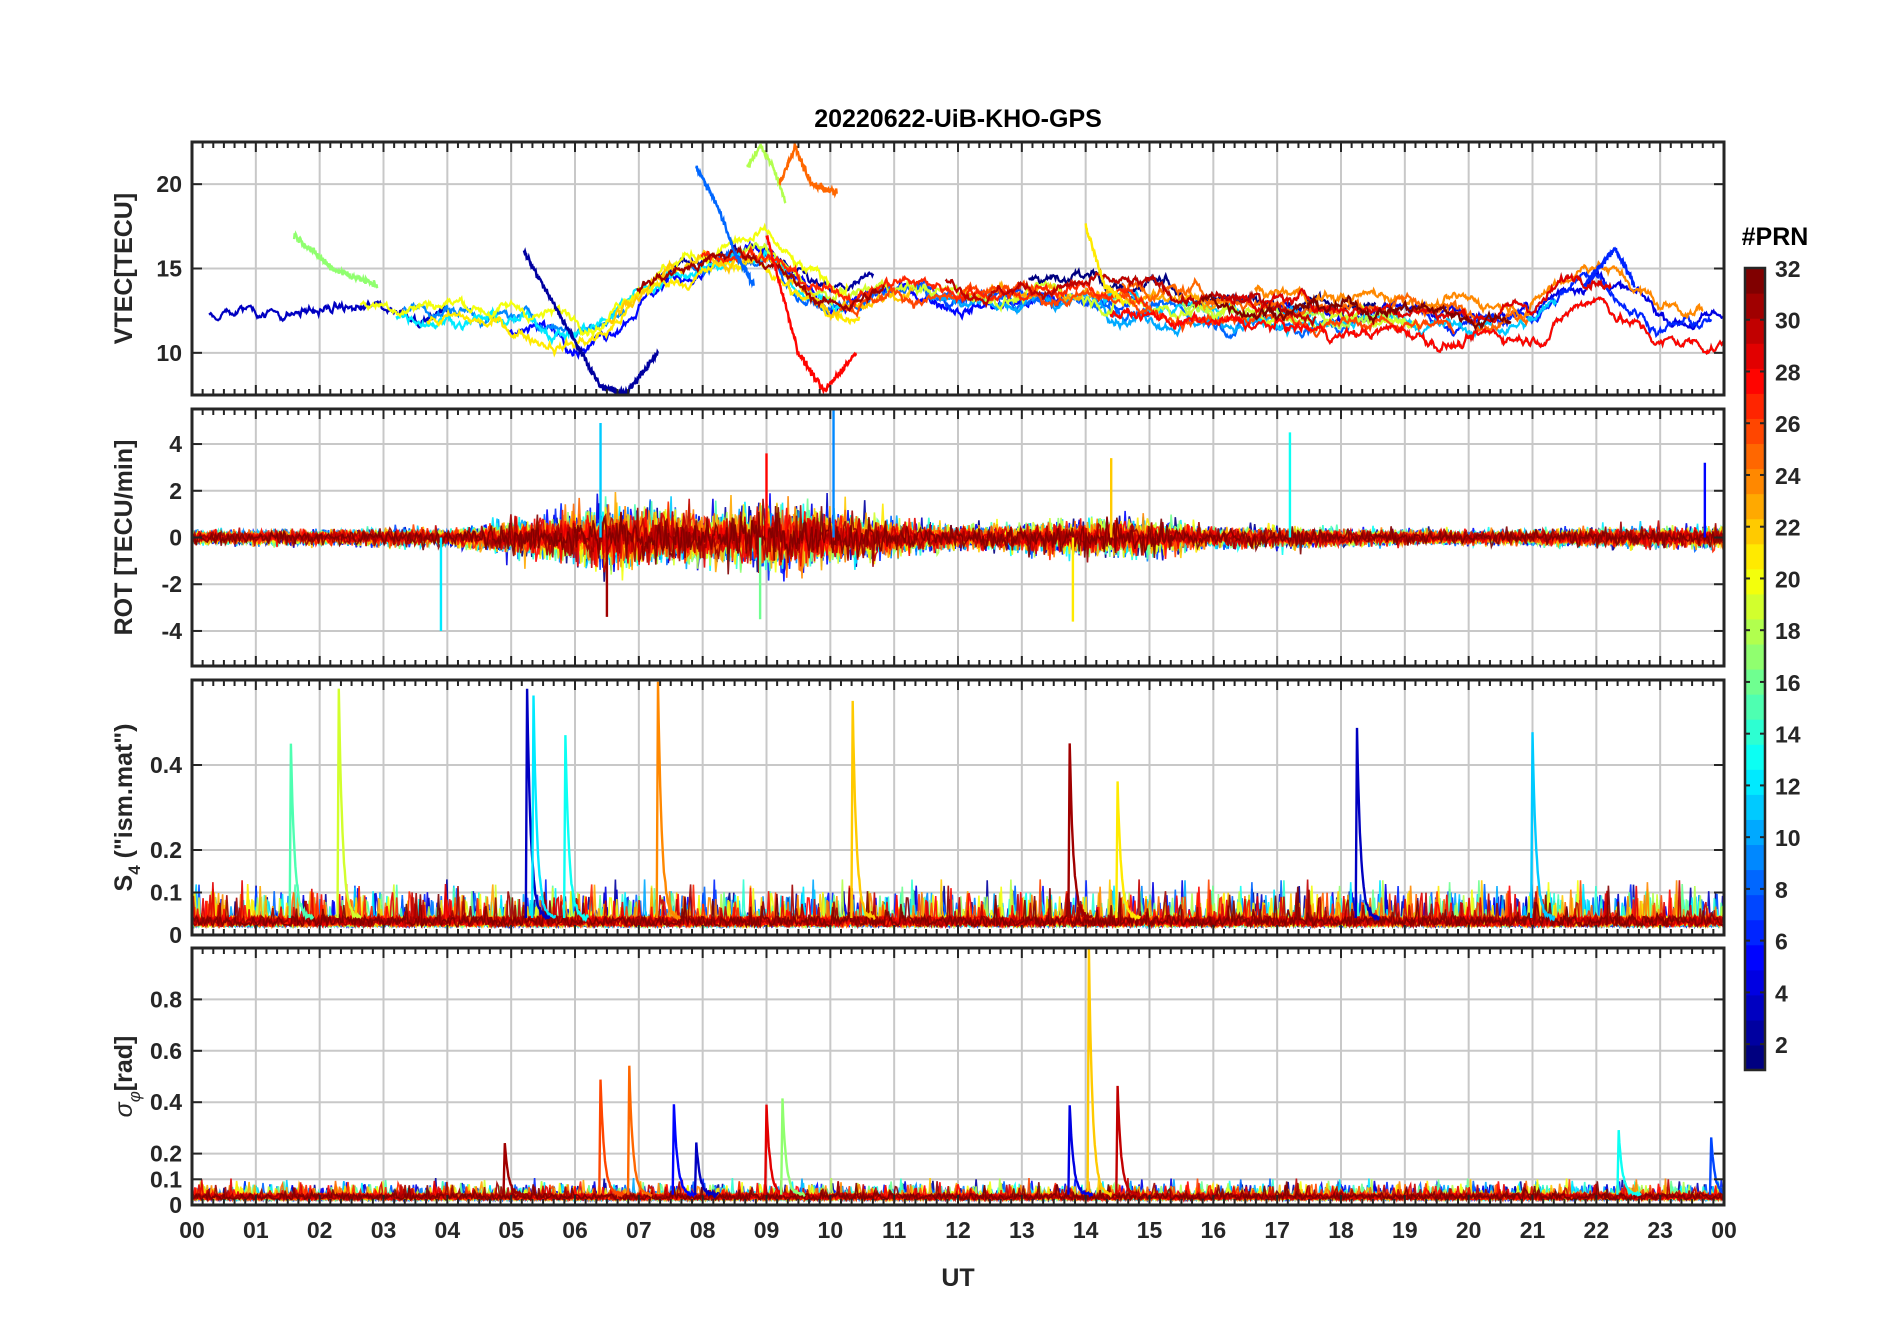 The image size is (1902, 1330). What do you see at coordinates (124, 268) in the screenshot?
I see `y-axis-label: VTEC[TECU]` at bounding box center [124, 268].